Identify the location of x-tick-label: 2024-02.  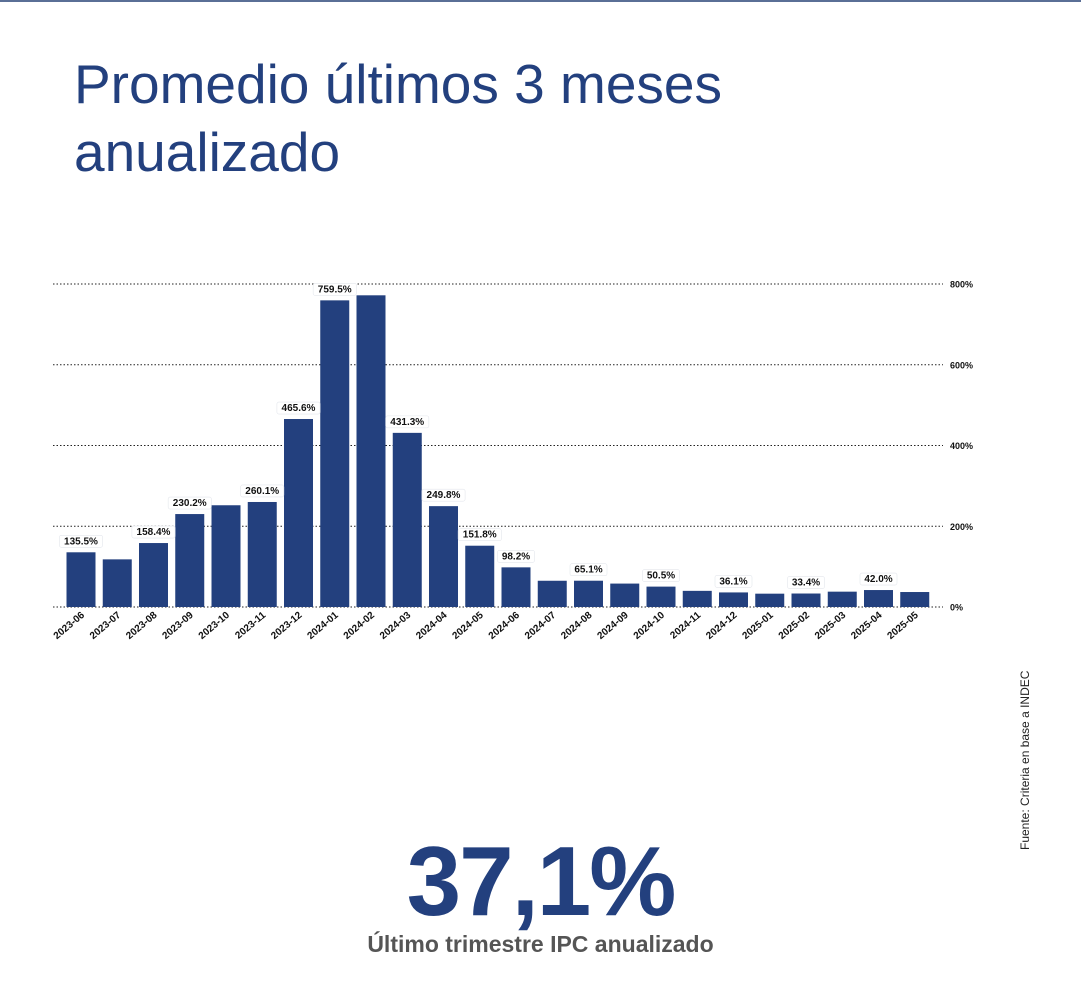
(360, 626).